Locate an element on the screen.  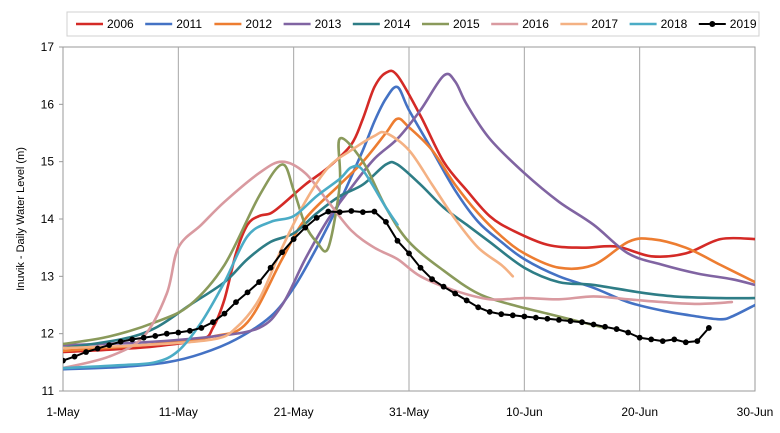
y-tick-label: 14 is located at coordinates (48, 219).